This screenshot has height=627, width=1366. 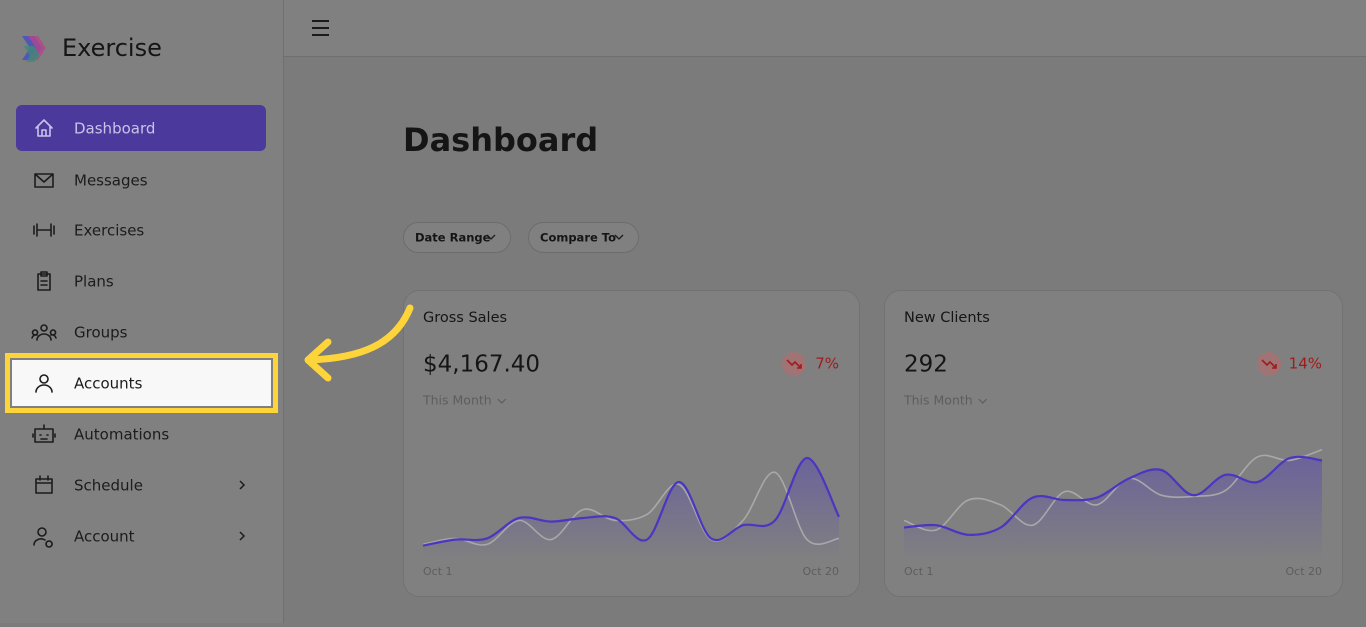 I want to click on nav-active-bg, so click(x=141, y=128).